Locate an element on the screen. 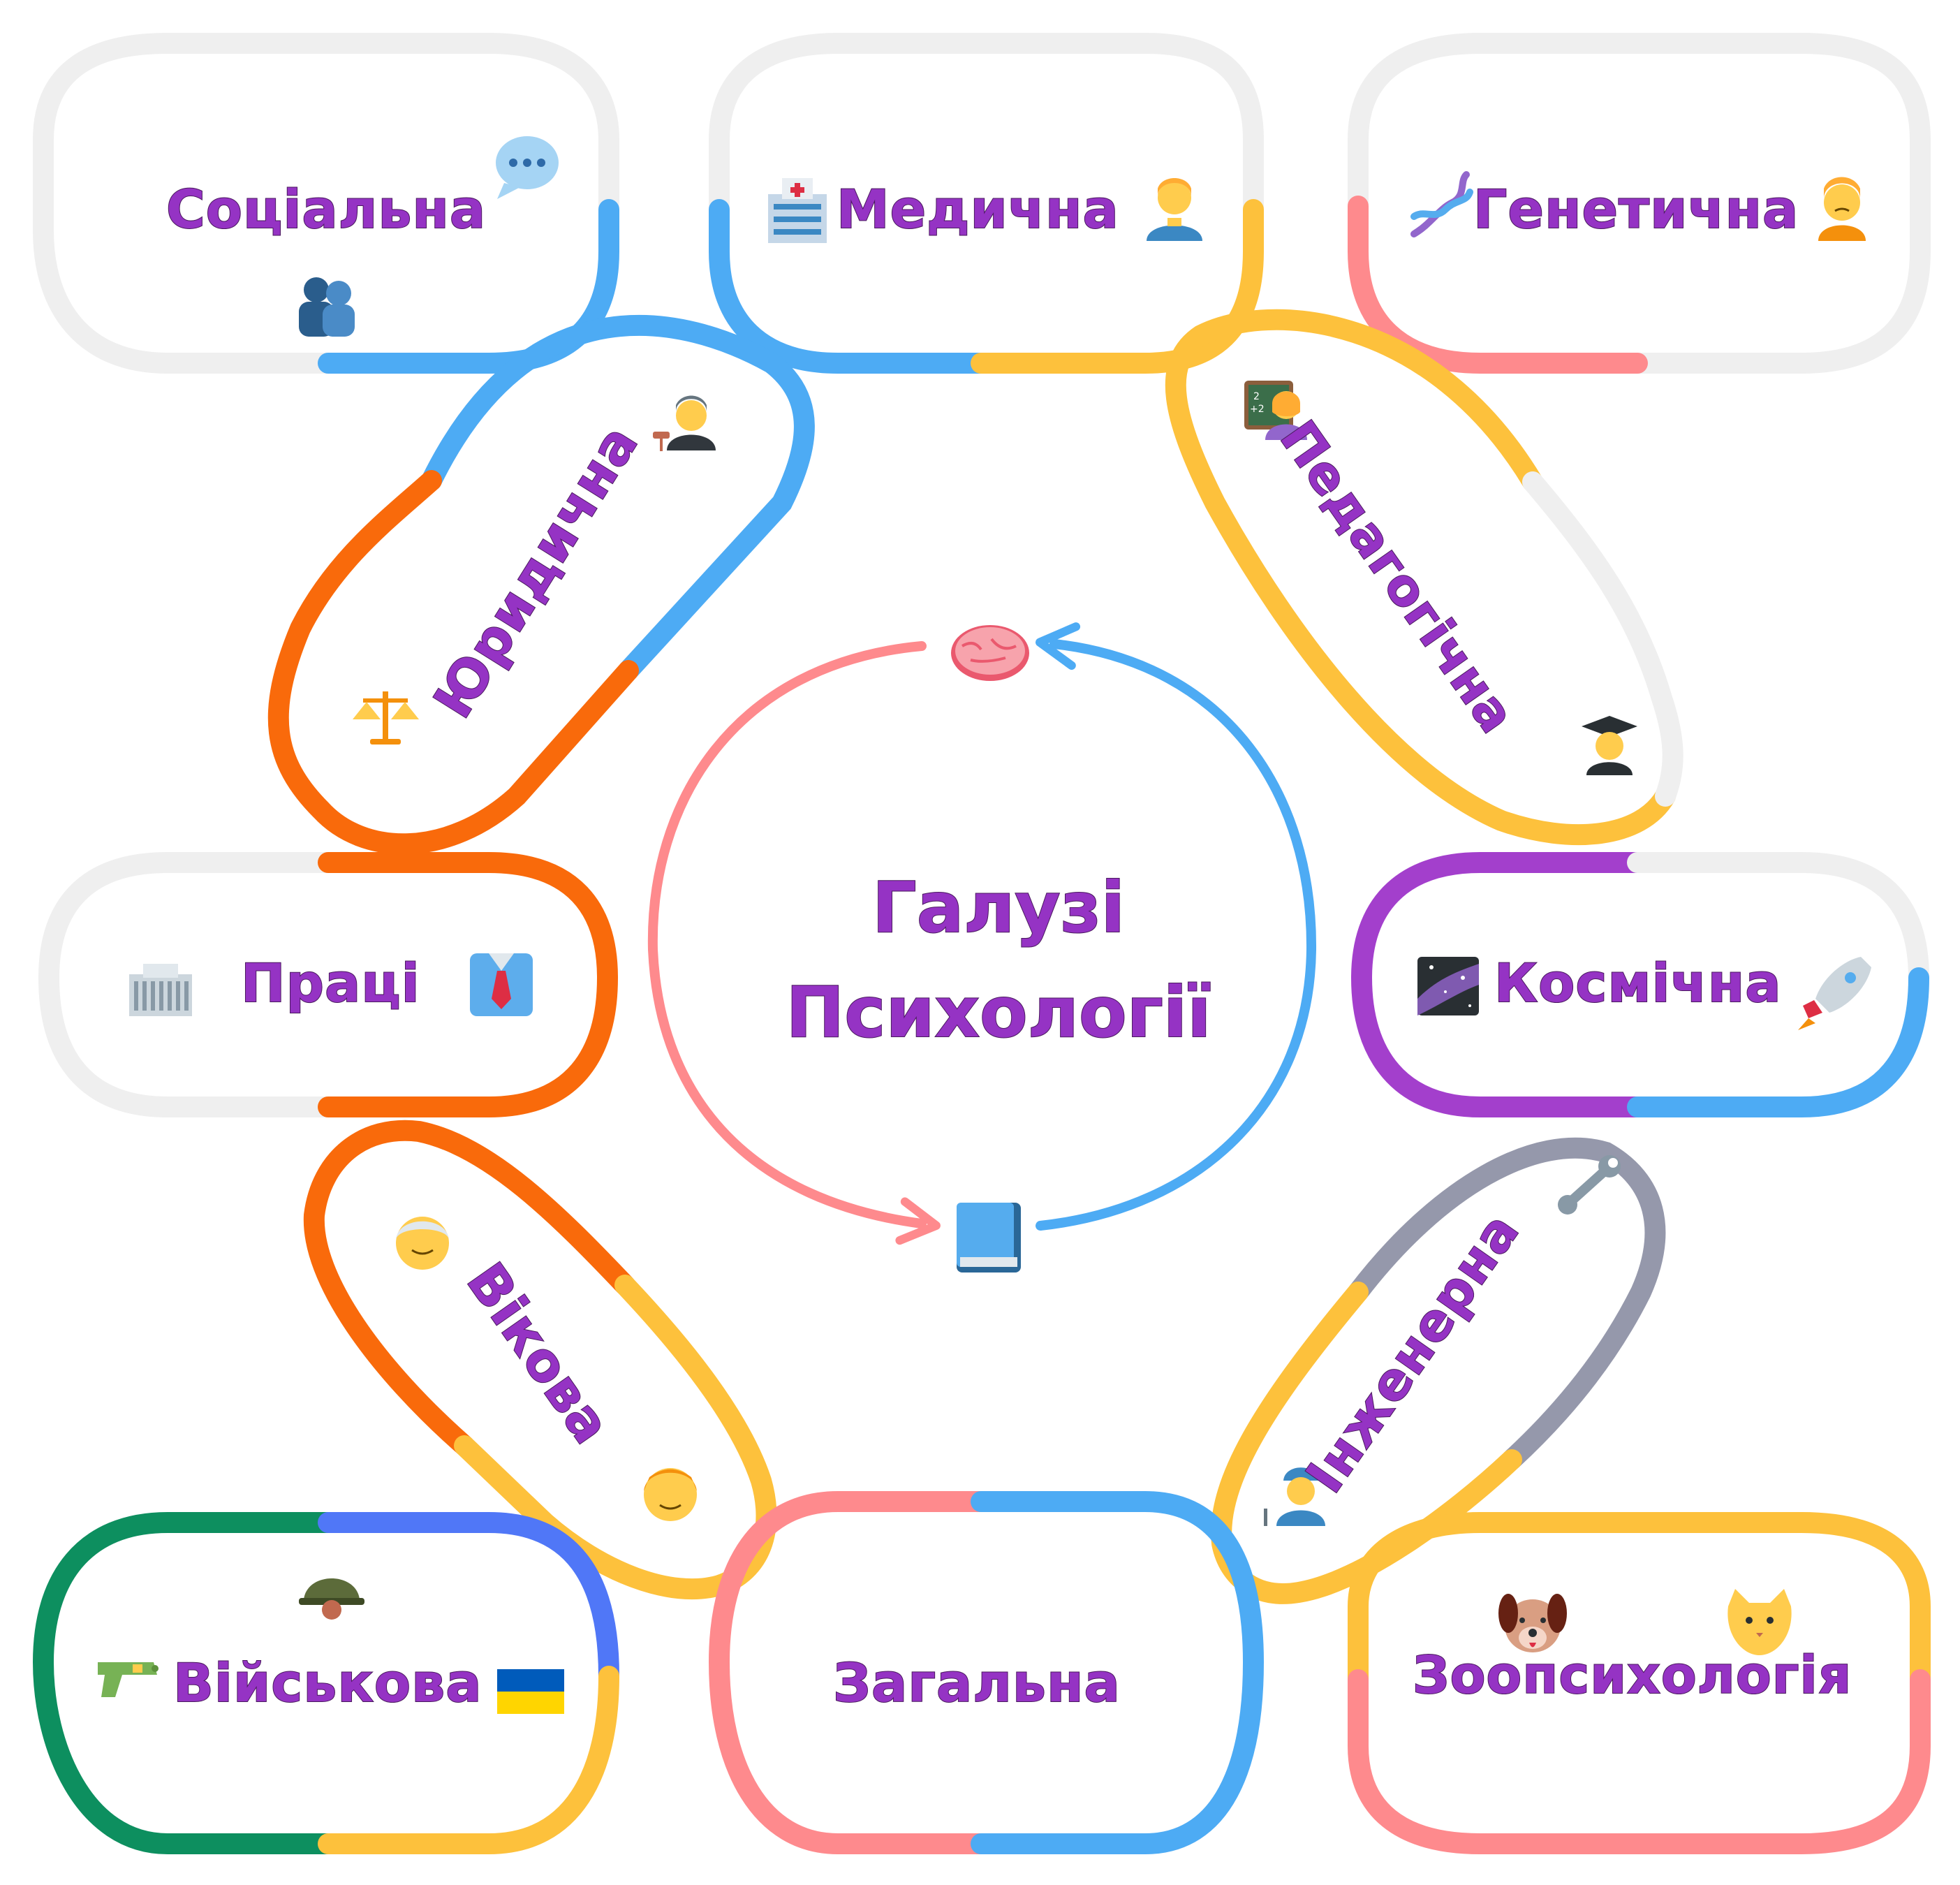 Image resolution: width=1960 pixels, height=1885 pixels. book-icon is located at coordinates (989, 1238).